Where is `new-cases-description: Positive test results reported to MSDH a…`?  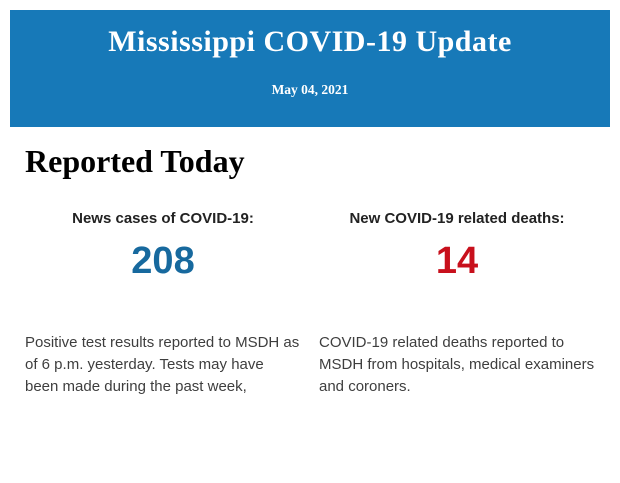 new-cases-description: Positive test results reported to MSDH a… is located at coordinates (162, 364).